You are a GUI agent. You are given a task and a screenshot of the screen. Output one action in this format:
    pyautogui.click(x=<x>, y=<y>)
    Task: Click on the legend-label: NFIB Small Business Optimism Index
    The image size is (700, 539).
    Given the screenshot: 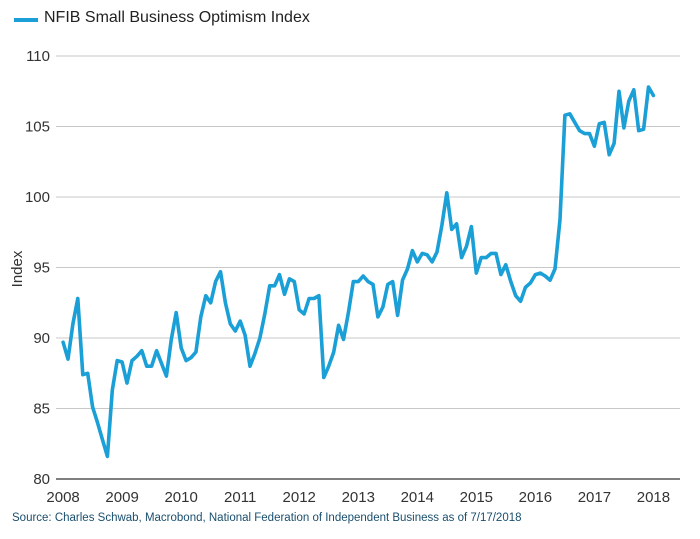 What is the action you would take?
    pyautogui.click(x=177, y=17)
    